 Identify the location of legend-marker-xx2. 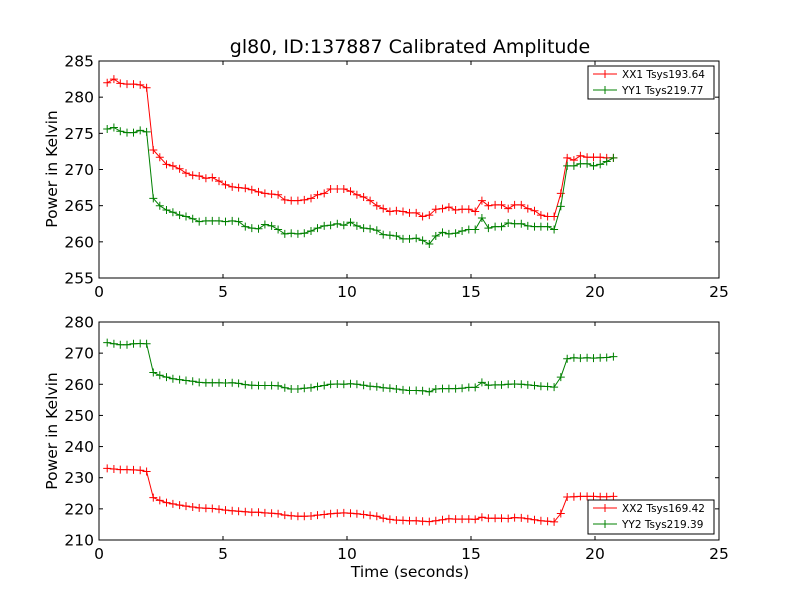
(605, 508).